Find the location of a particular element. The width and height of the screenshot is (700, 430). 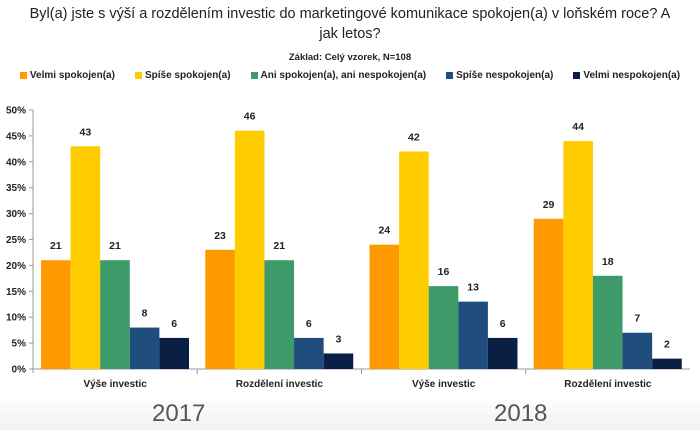

legend-label: Spíše nespokojen(a) is located at coordinates (505, 75).